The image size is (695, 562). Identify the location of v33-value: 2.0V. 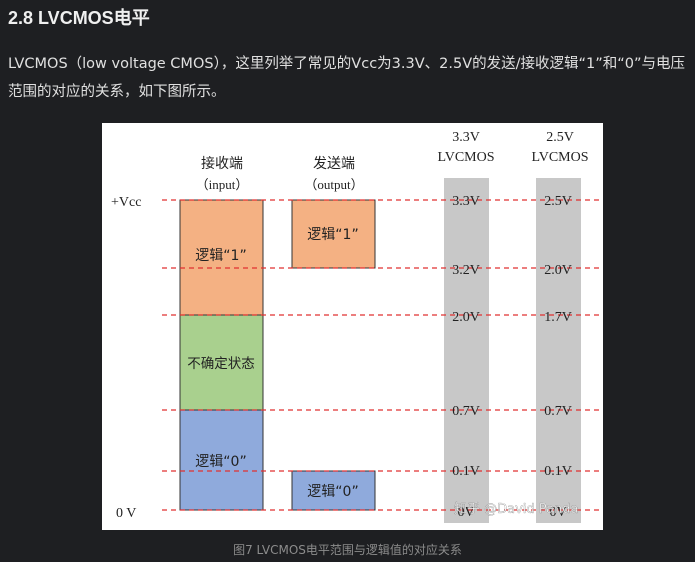
(466, 317).